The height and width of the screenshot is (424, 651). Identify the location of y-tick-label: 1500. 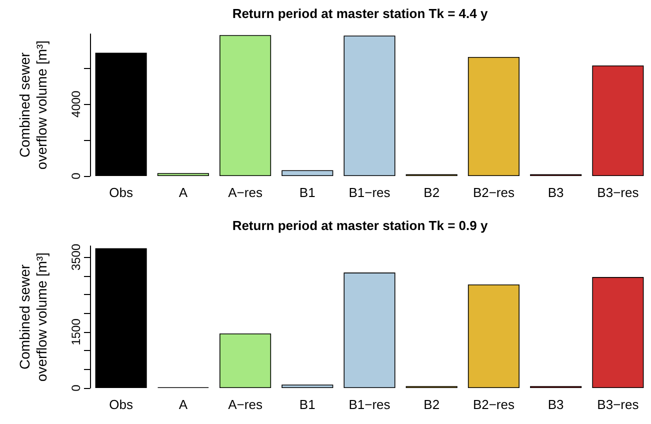
(76, 332).